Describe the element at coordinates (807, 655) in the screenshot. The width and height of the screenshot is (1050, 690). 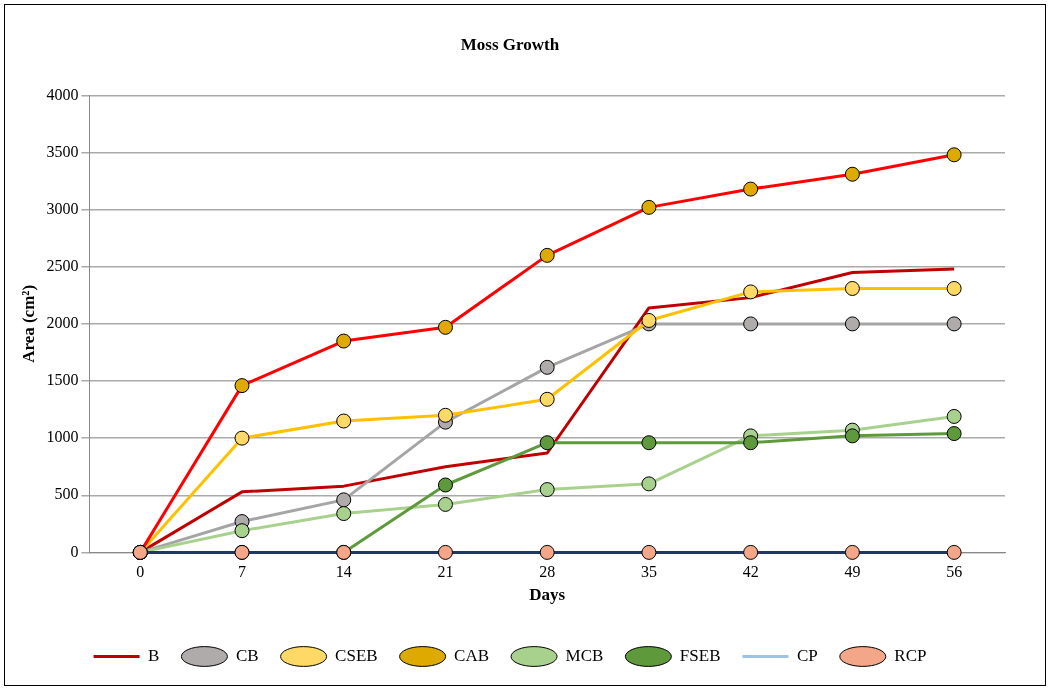
I see `legend-label: CP` at that location.